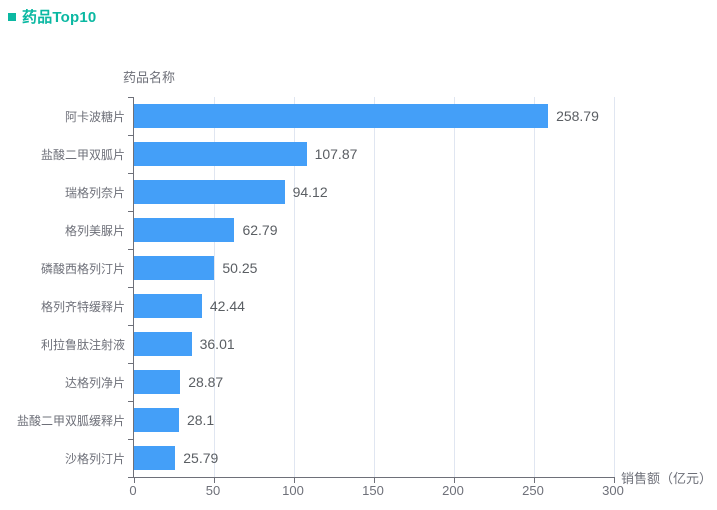  Describe the element at coordinates (213, 490) in the screenshot. I see `x-tick-label: 50` at that location.